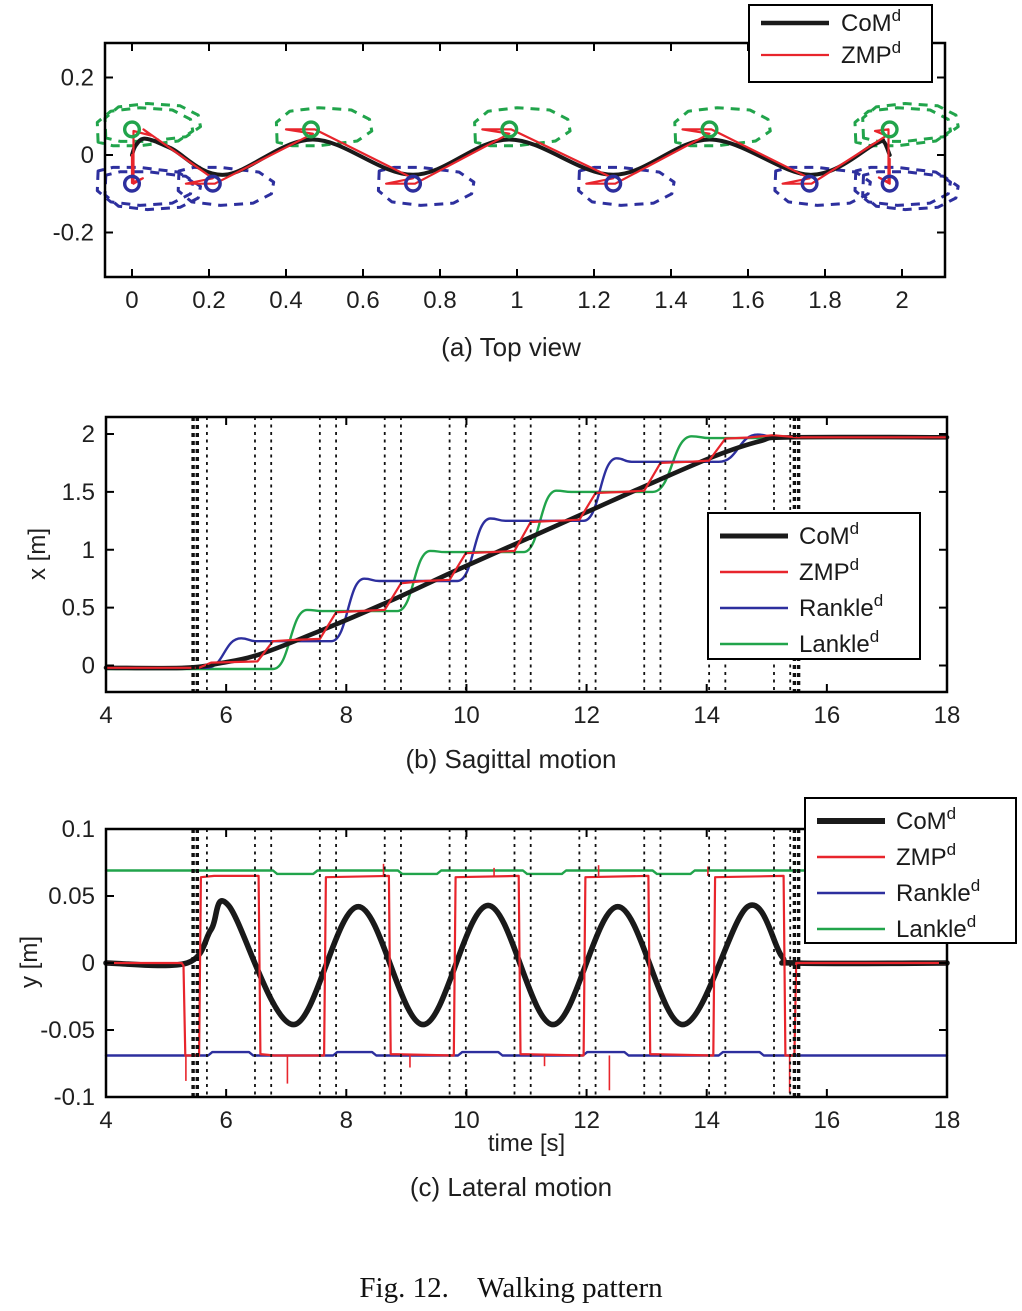  Describe the element at coordinates (747, 300) in the screenshot. I see `x-tick-label: 1.6` at that location.